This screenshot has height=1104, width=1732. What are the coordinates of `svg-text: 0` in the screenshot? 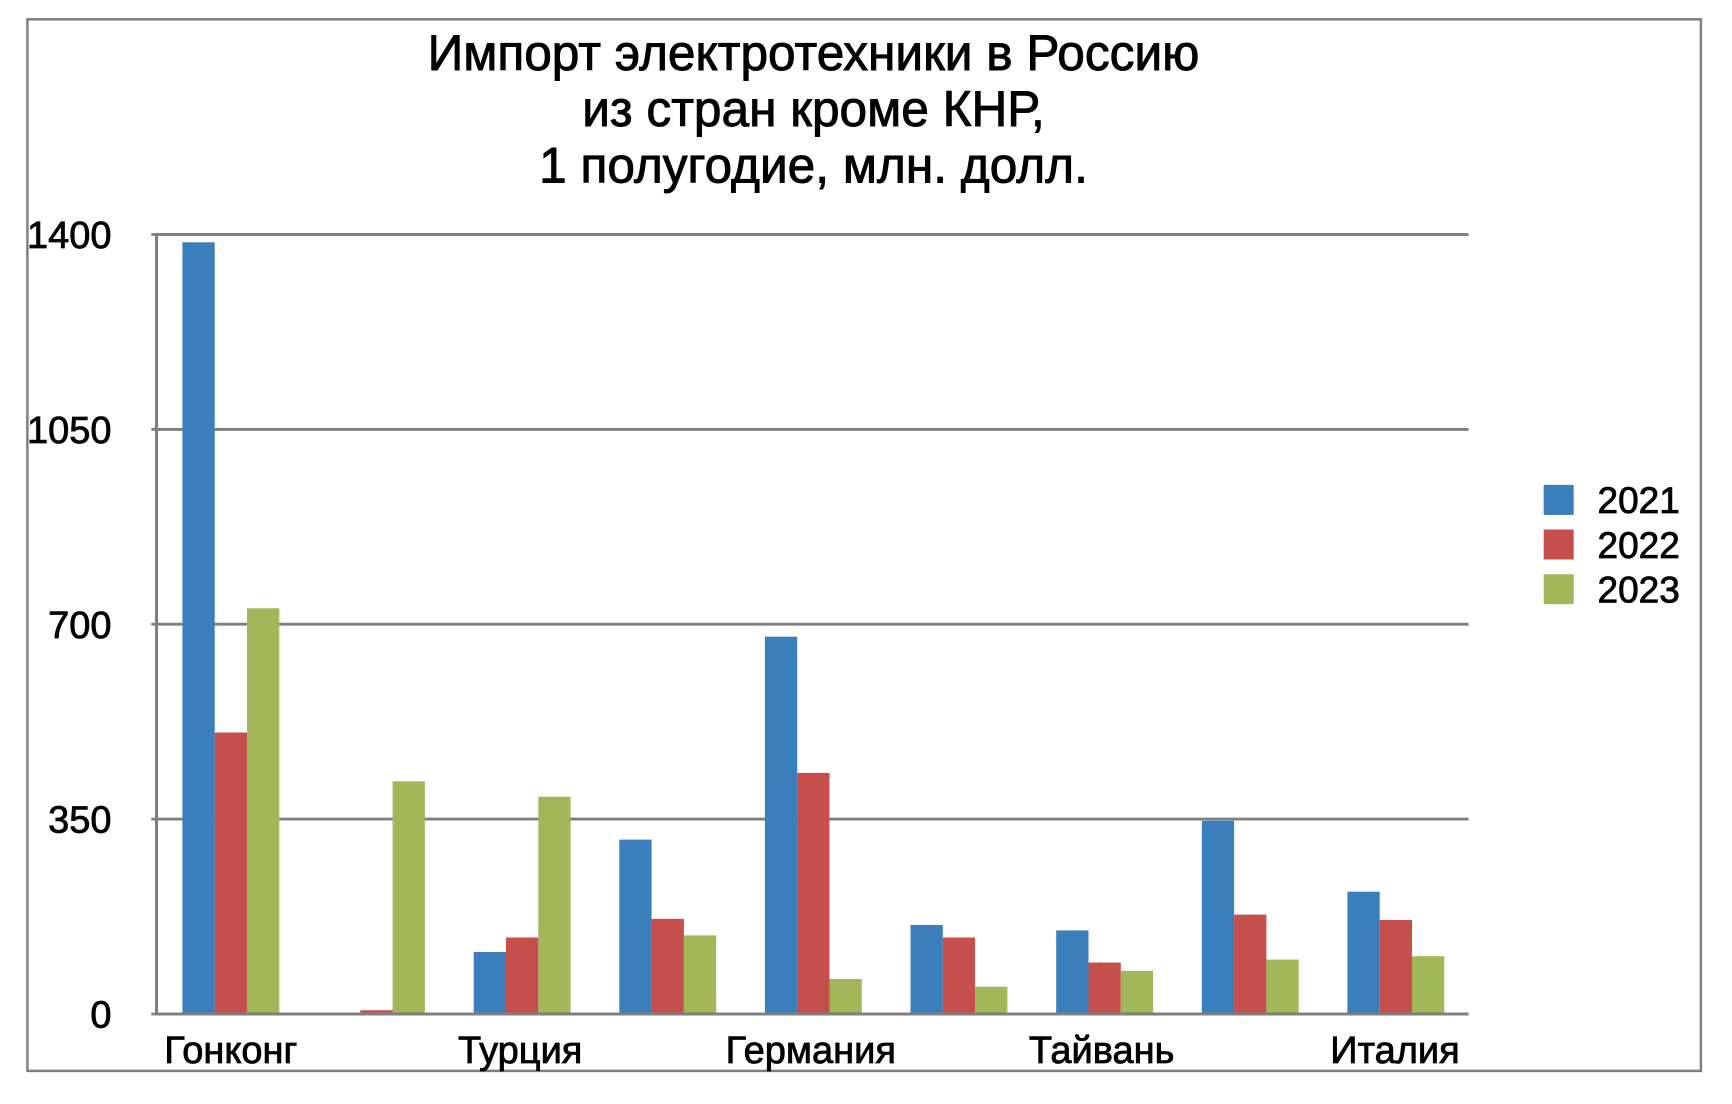 It's located at (100, 1016).